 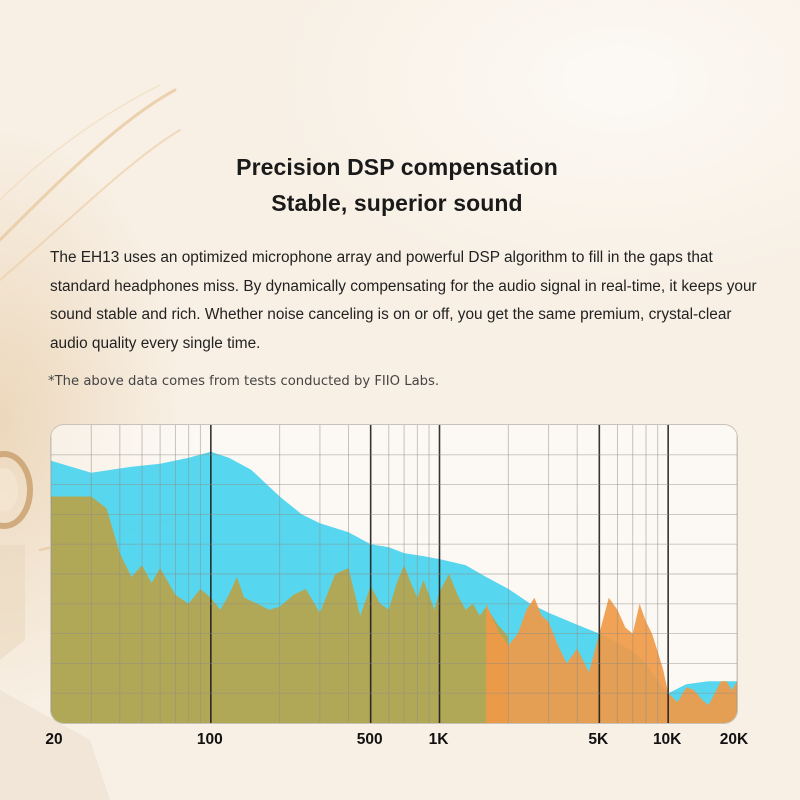 What do you see at coordinates (54, 739) in the screenshot?
I see `x-tick-label: 20` at bounding box center [54, 739].